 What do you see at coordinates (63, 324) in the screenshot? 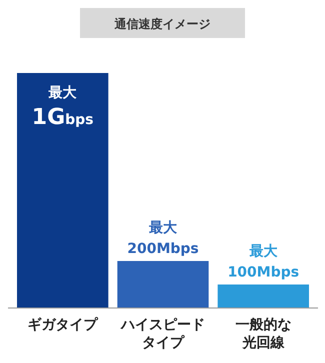
I see `x-tick-label: ギガタイプ` at bounding box center [63, 324].